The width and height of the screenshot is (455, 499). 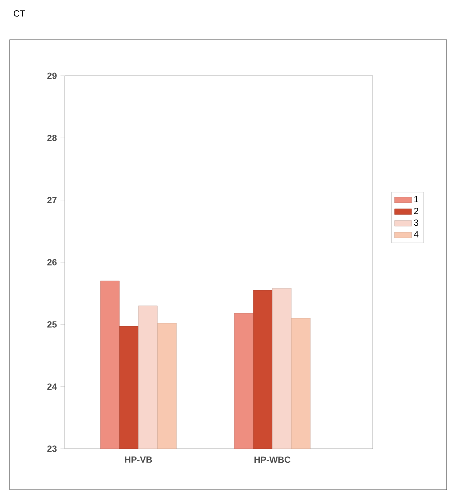 What do you see at coordinates (272, 460) in the screenshot?
I see `x-tick-label: HP-WBC` at bounding box center [272, 460].